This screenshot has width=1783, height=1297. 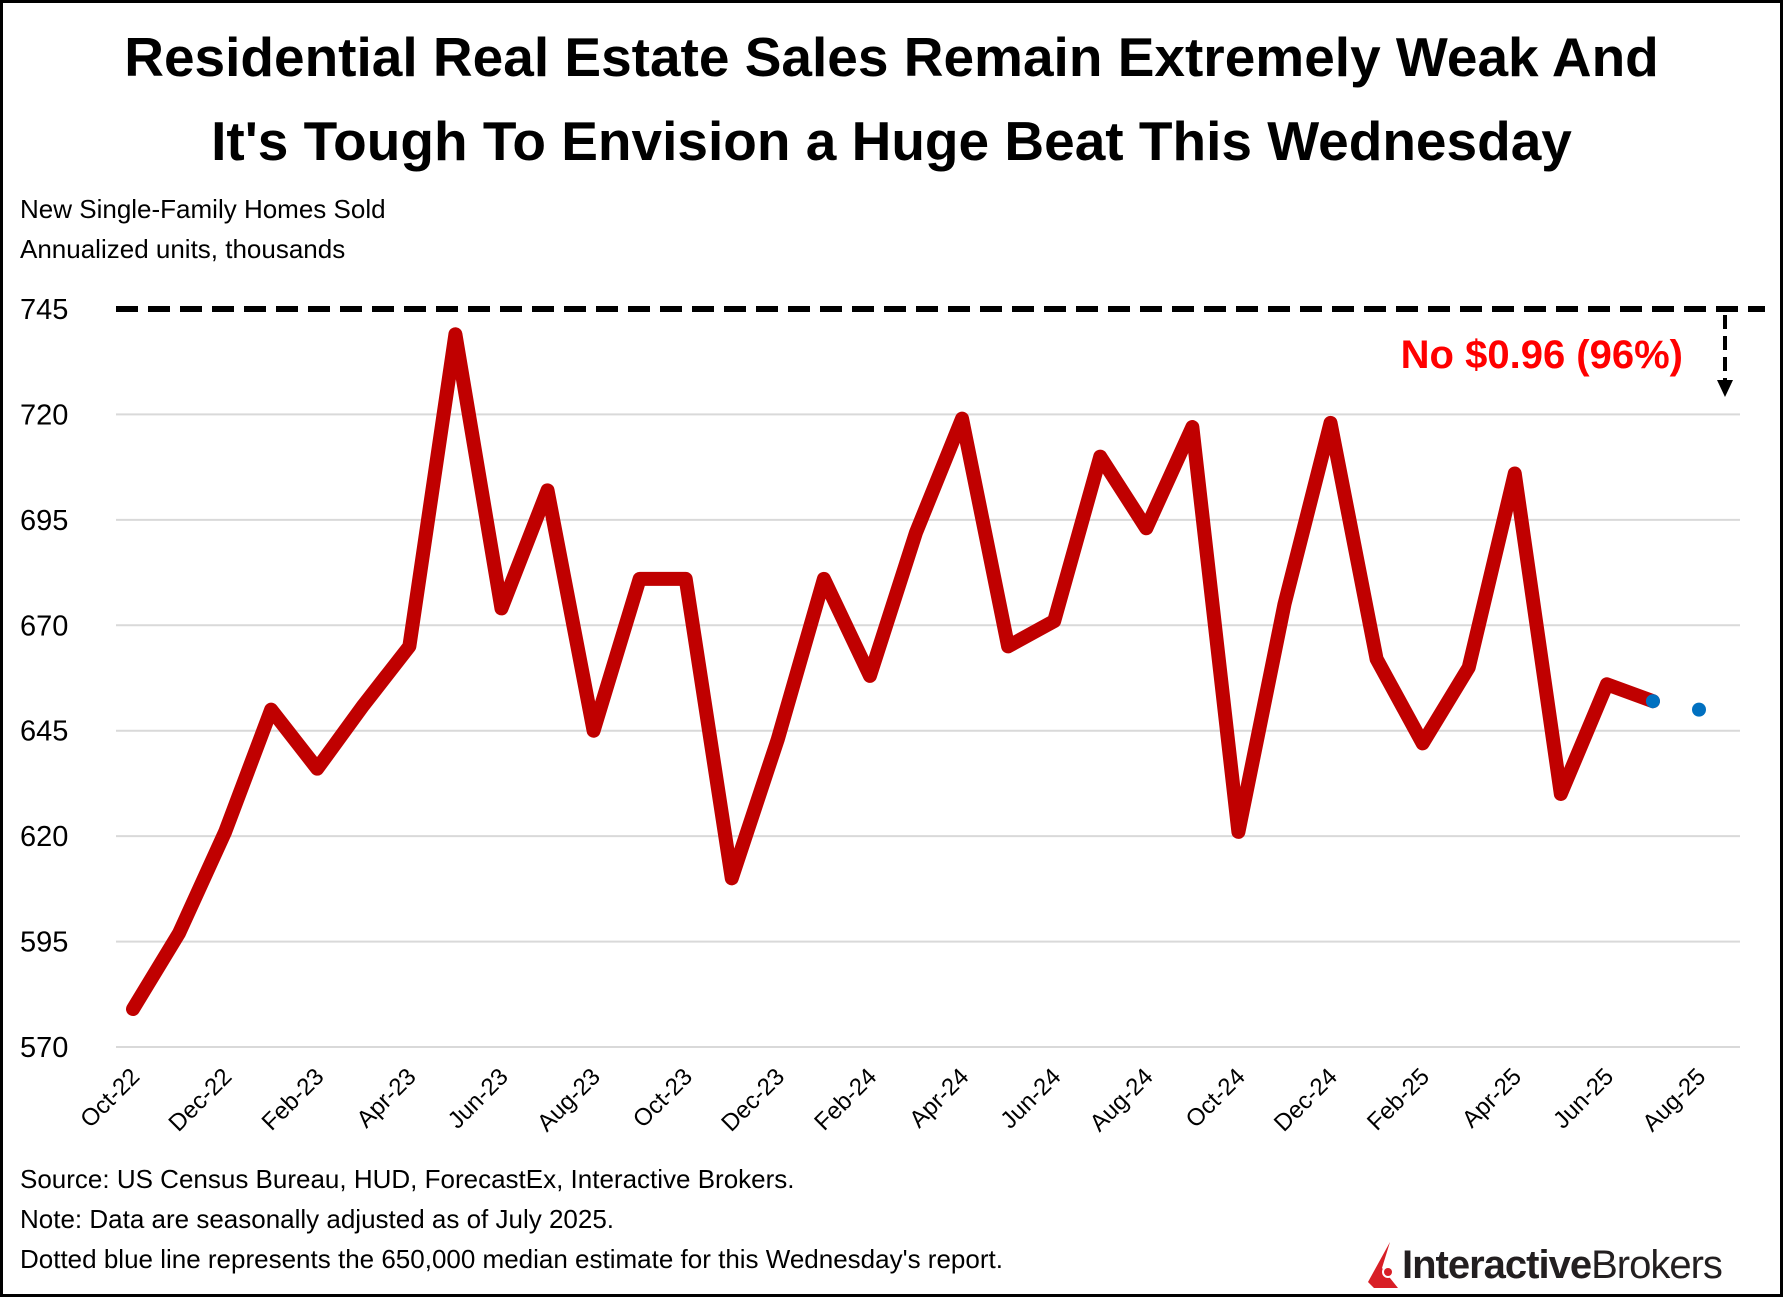 What do you see at coordinates (845, 1099) in the screenshot?
I see `x-tick-label: Feb-24` at bounding box center [845, 1099].